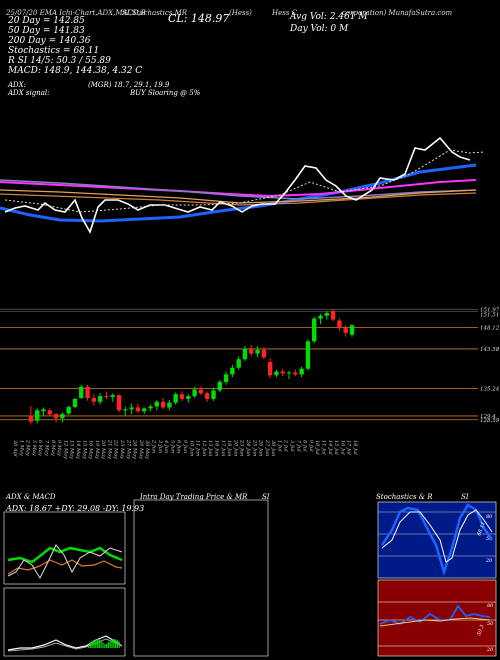 Image resolution: width=500 pixels, height=660 pixels. Describe the element at coordinates (28, 447) in the screenshot. I see `date-tick-label: 2 May` at that location.